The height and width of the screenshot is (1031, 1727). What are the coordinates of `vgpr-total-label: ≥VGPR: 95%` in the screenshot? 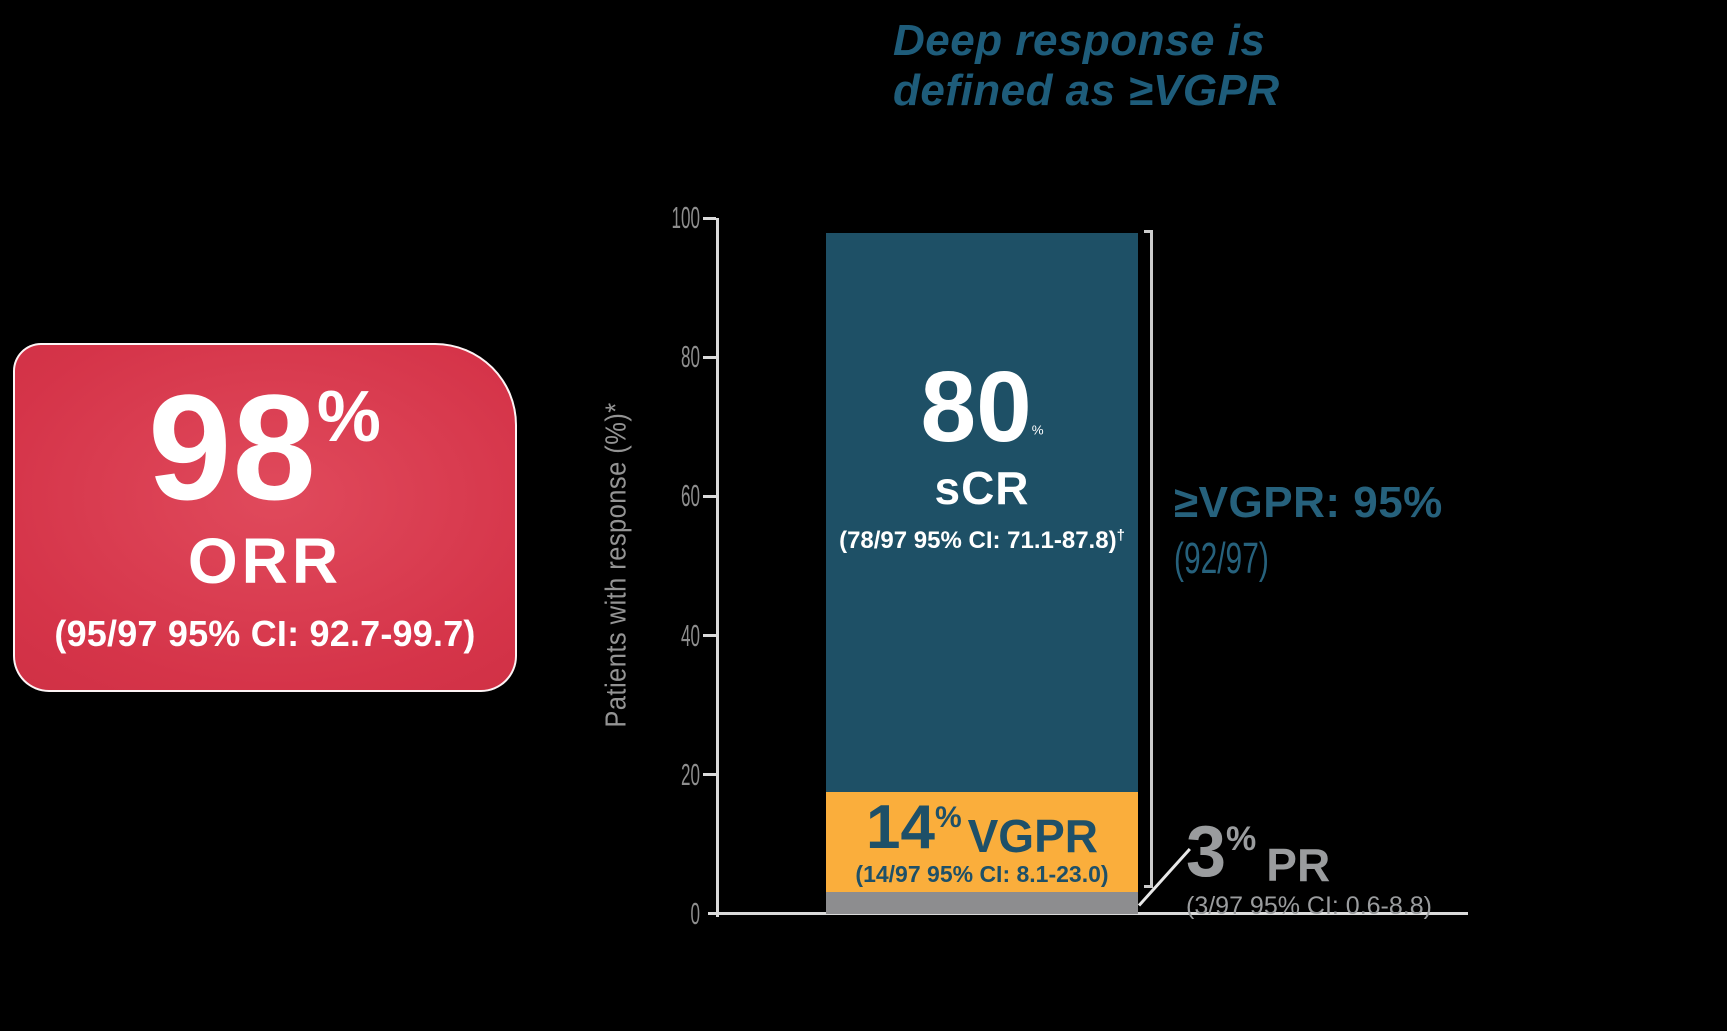 It's located at (1308, 502).